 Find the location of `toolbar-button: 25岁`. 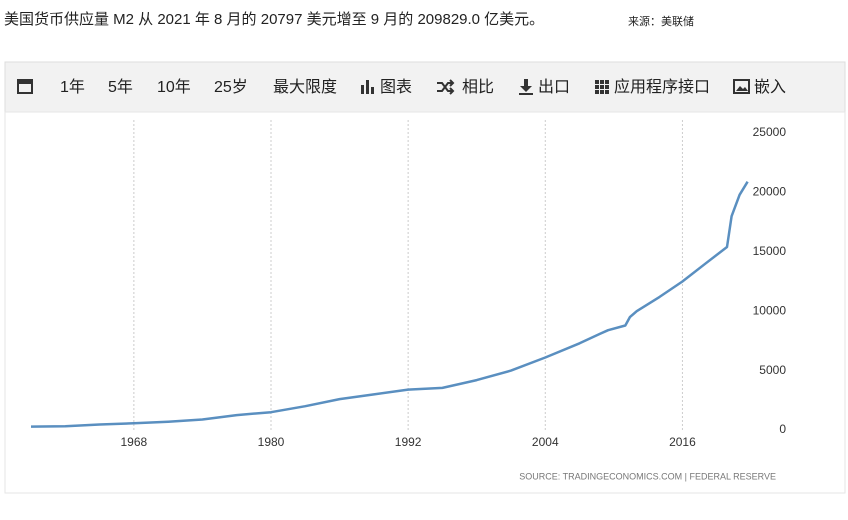

toolbar-button: 25岁 is located at coordinates (231, 87).